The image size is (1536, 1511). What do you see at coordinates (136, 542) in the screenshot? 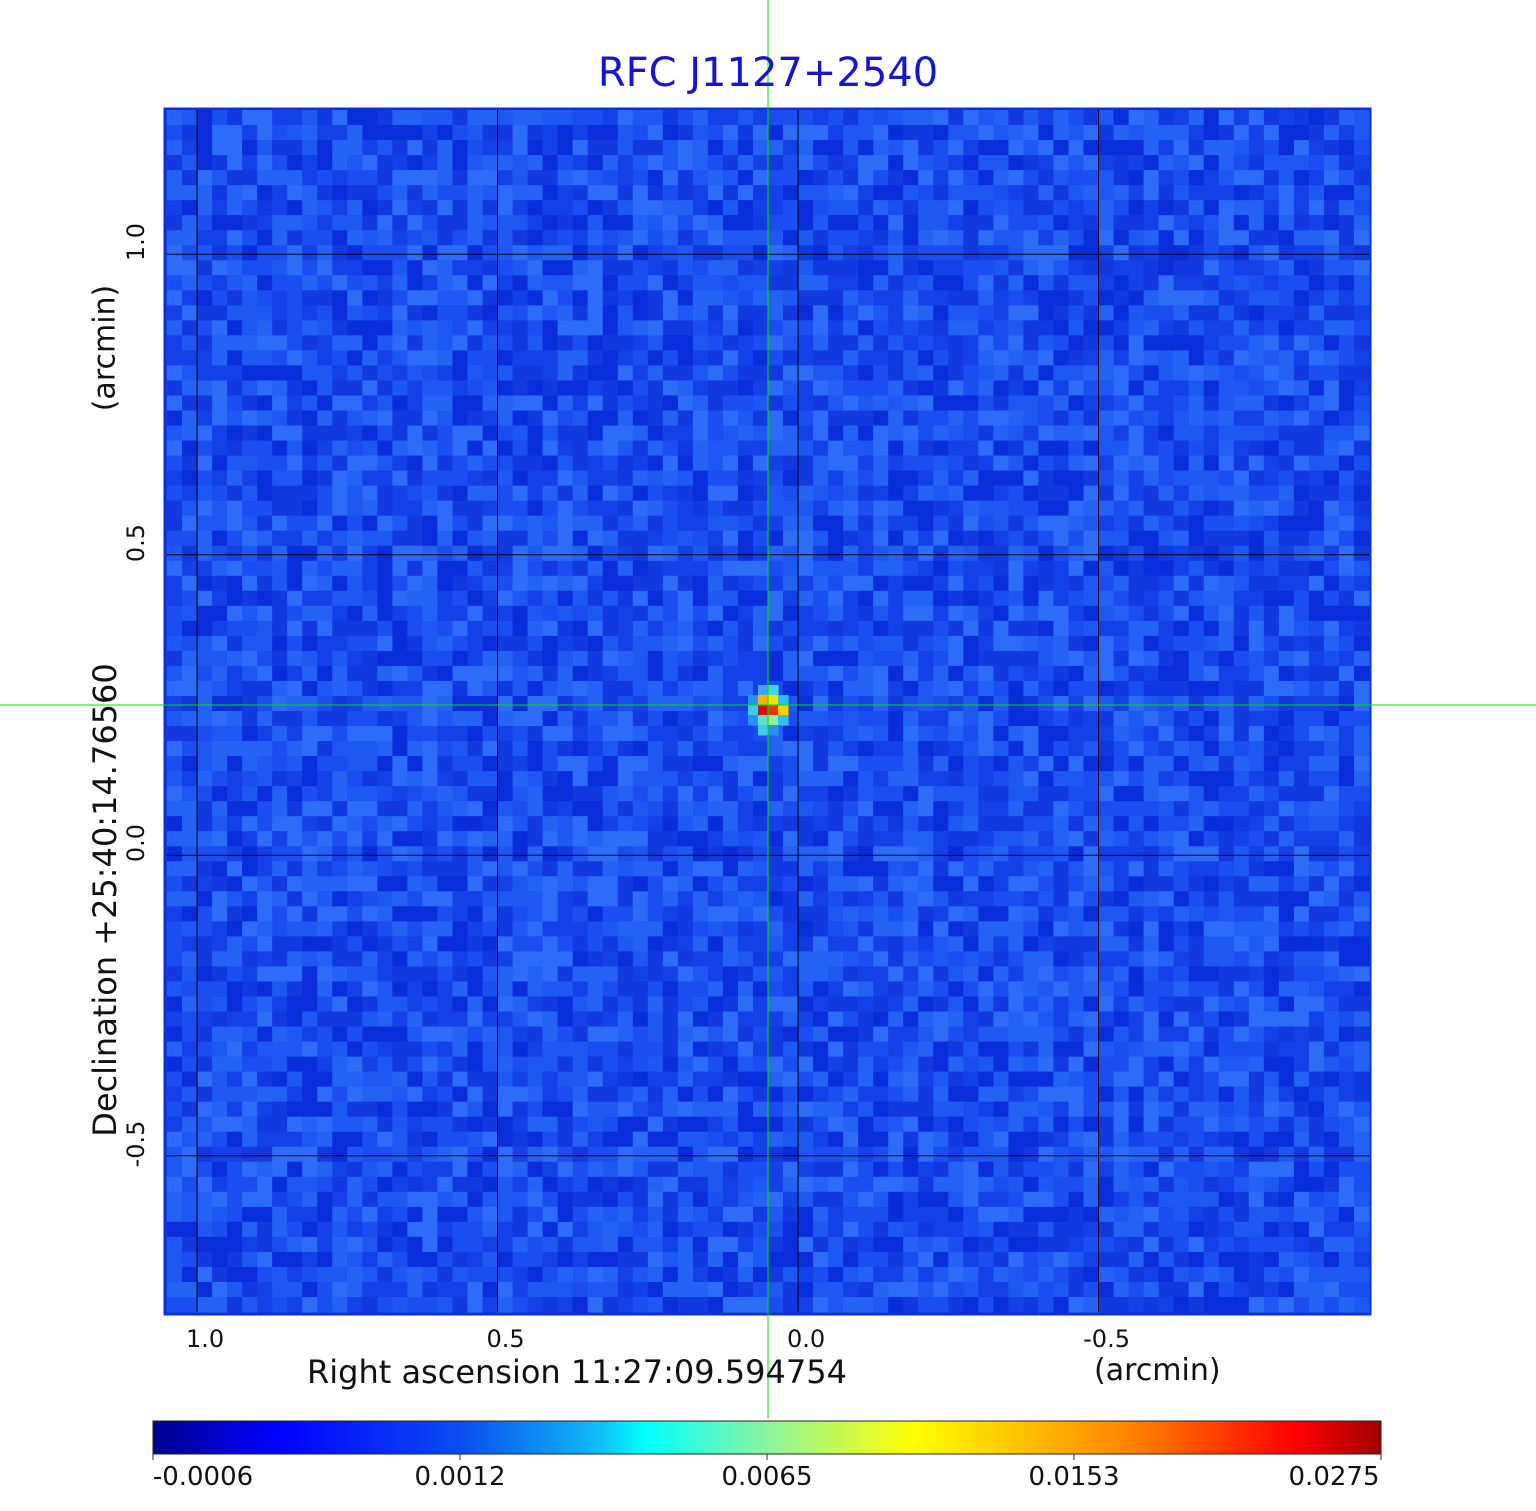
I see `y-tick-label: 0.5` at bounding box center [136, 542].